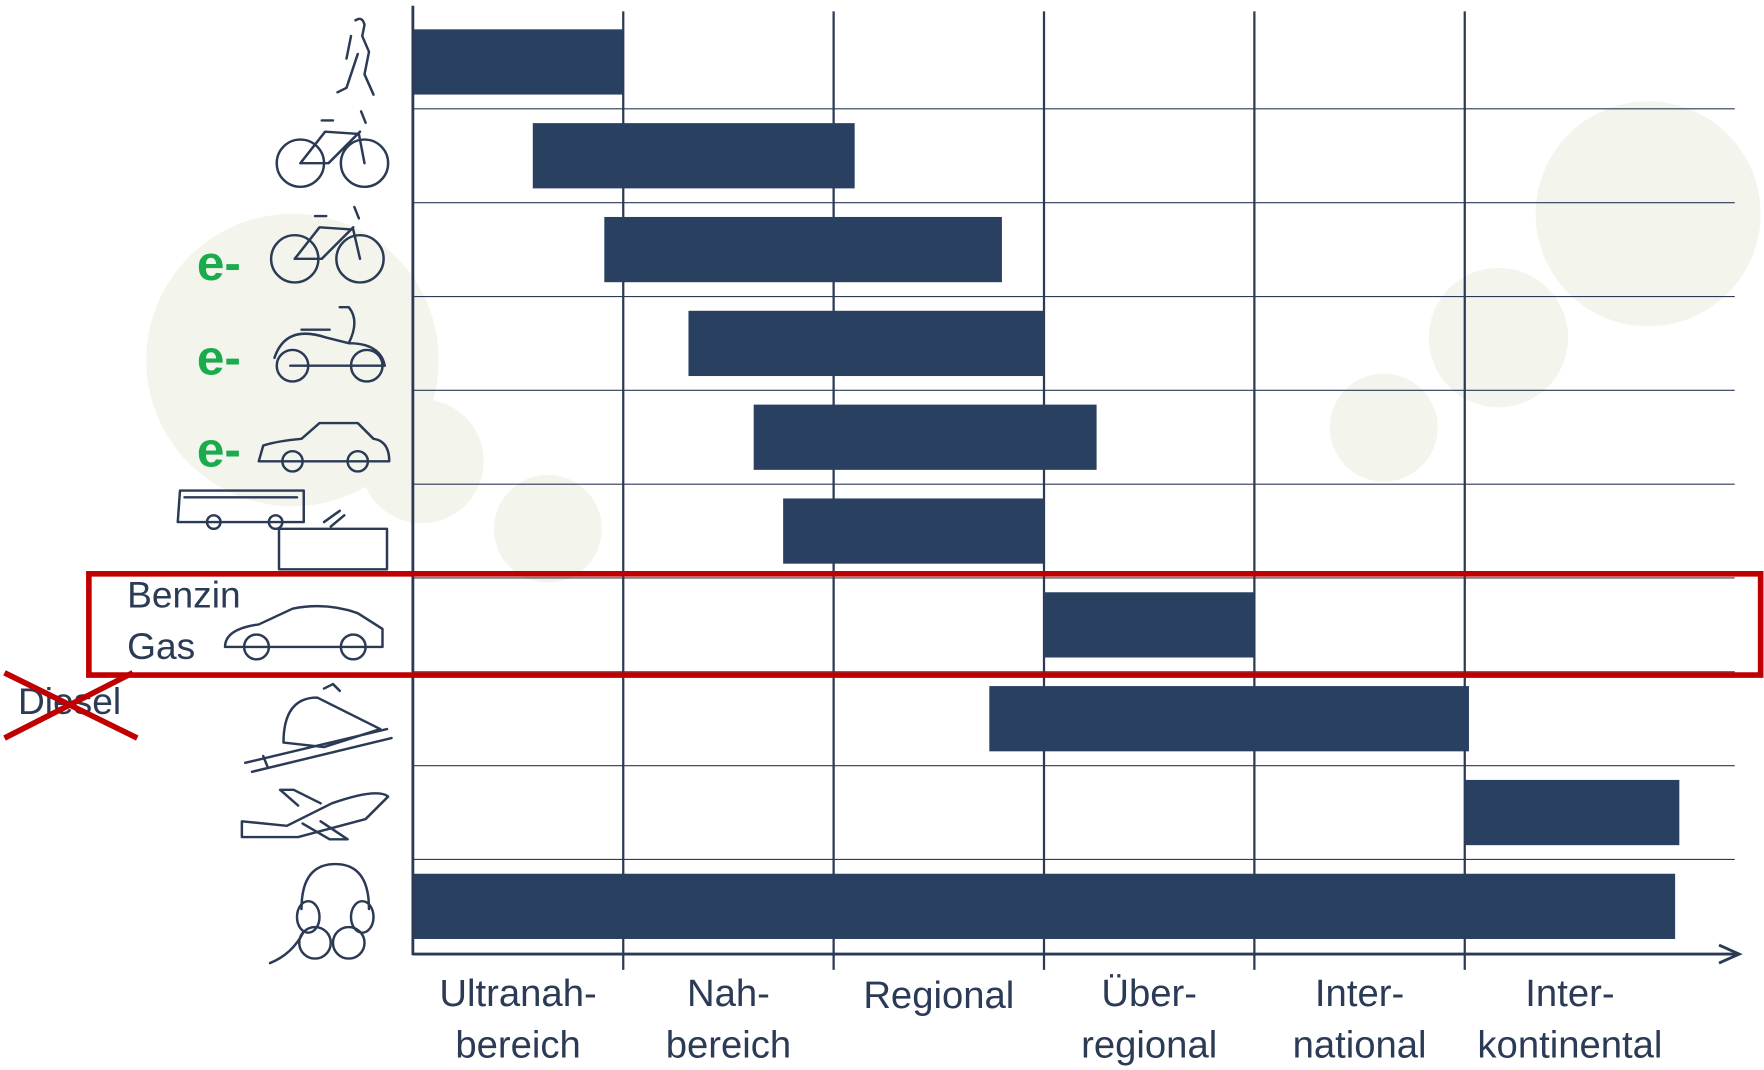 This screenshot has height=1070, width=1764. What do you see at coordinates (1149, 1045) in the screenshot?
I see `x-tick-label: regional` at bounding box center [1149, 1045].